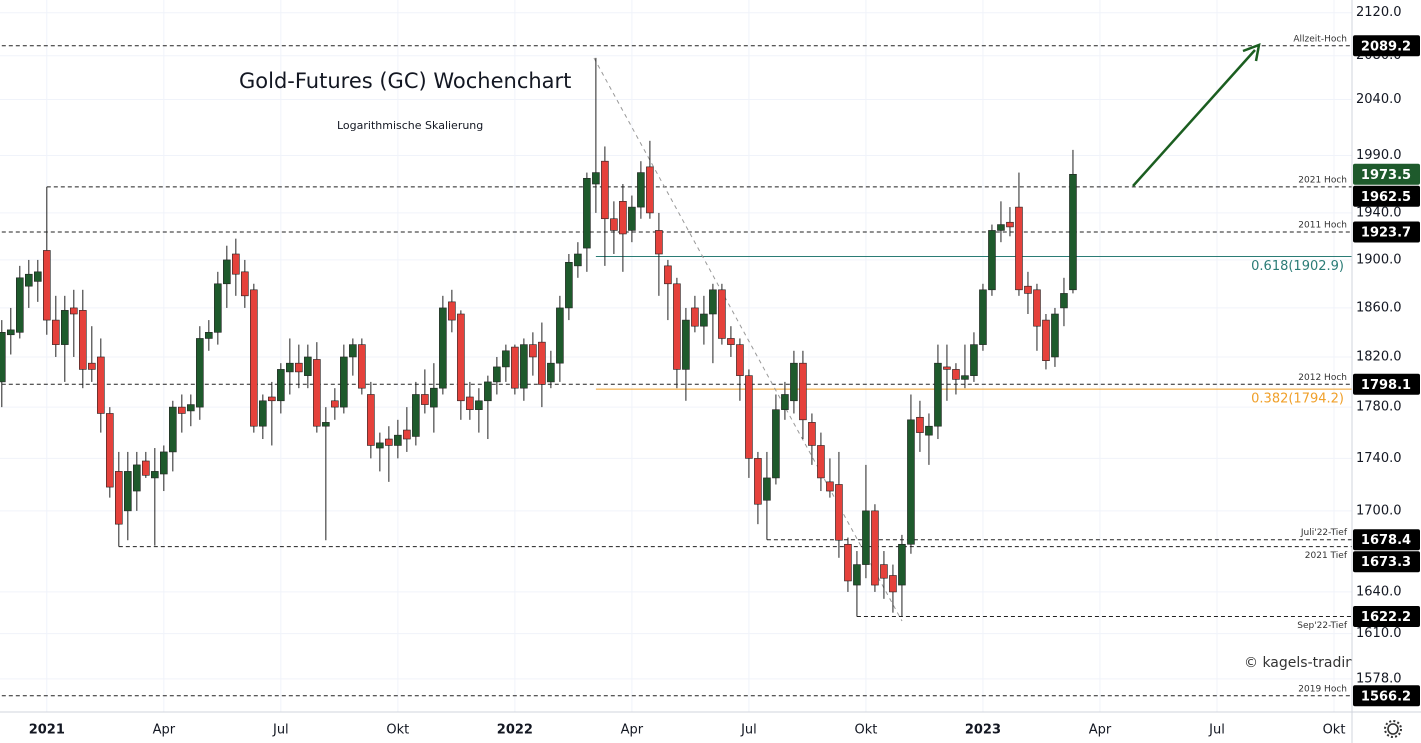 The height and width of the screenshot is (743, 1421). What do you see at coordinates (676, 727) in the screenshot?
I see `time-axis-panel` at bounding box center [676, 727].